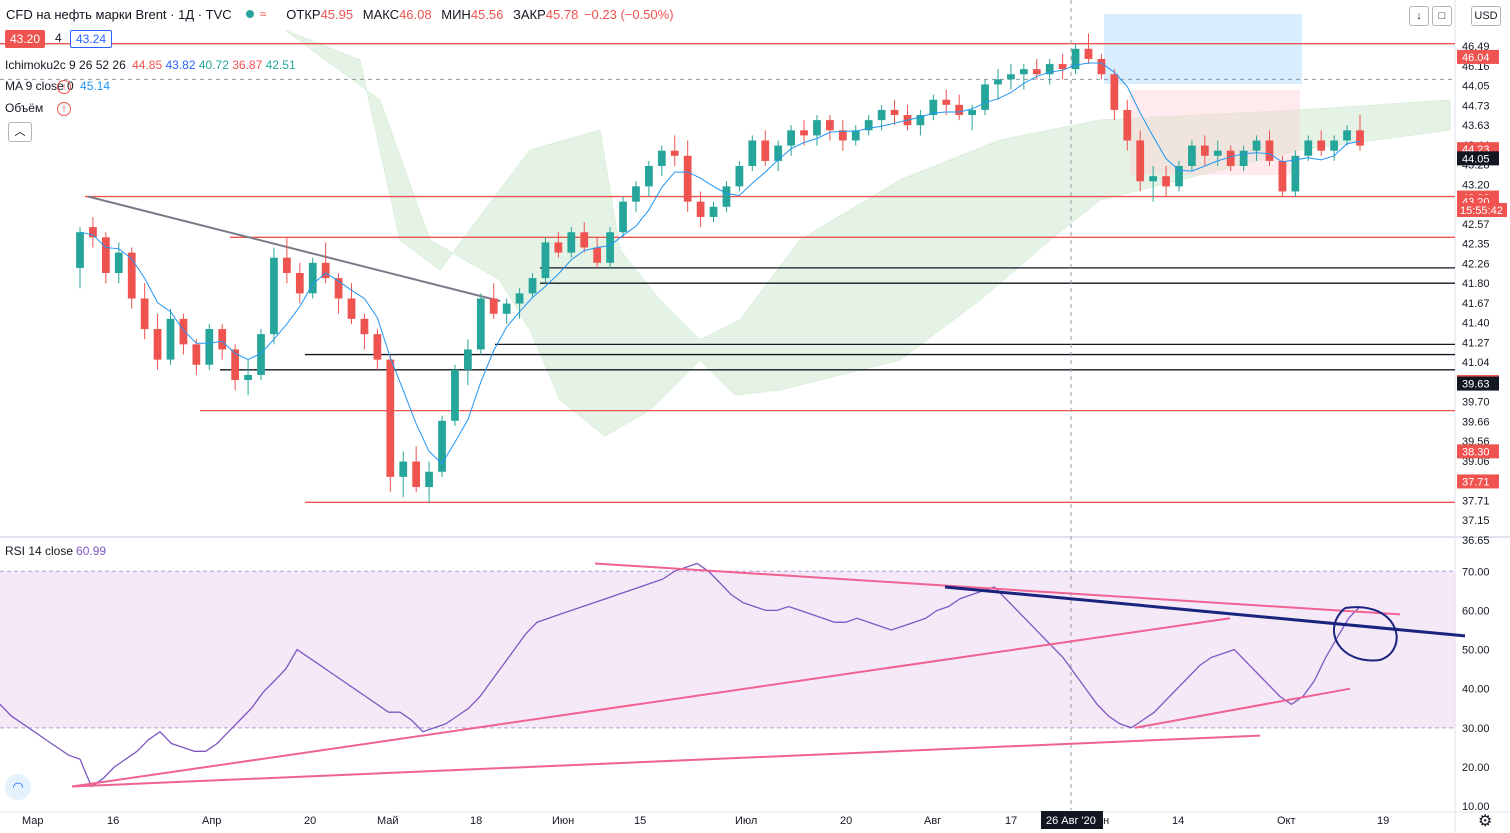  Describe the element at coordinates (1476, 363) in the screenshot. I see `price-tick-label: 41.04` at that location.